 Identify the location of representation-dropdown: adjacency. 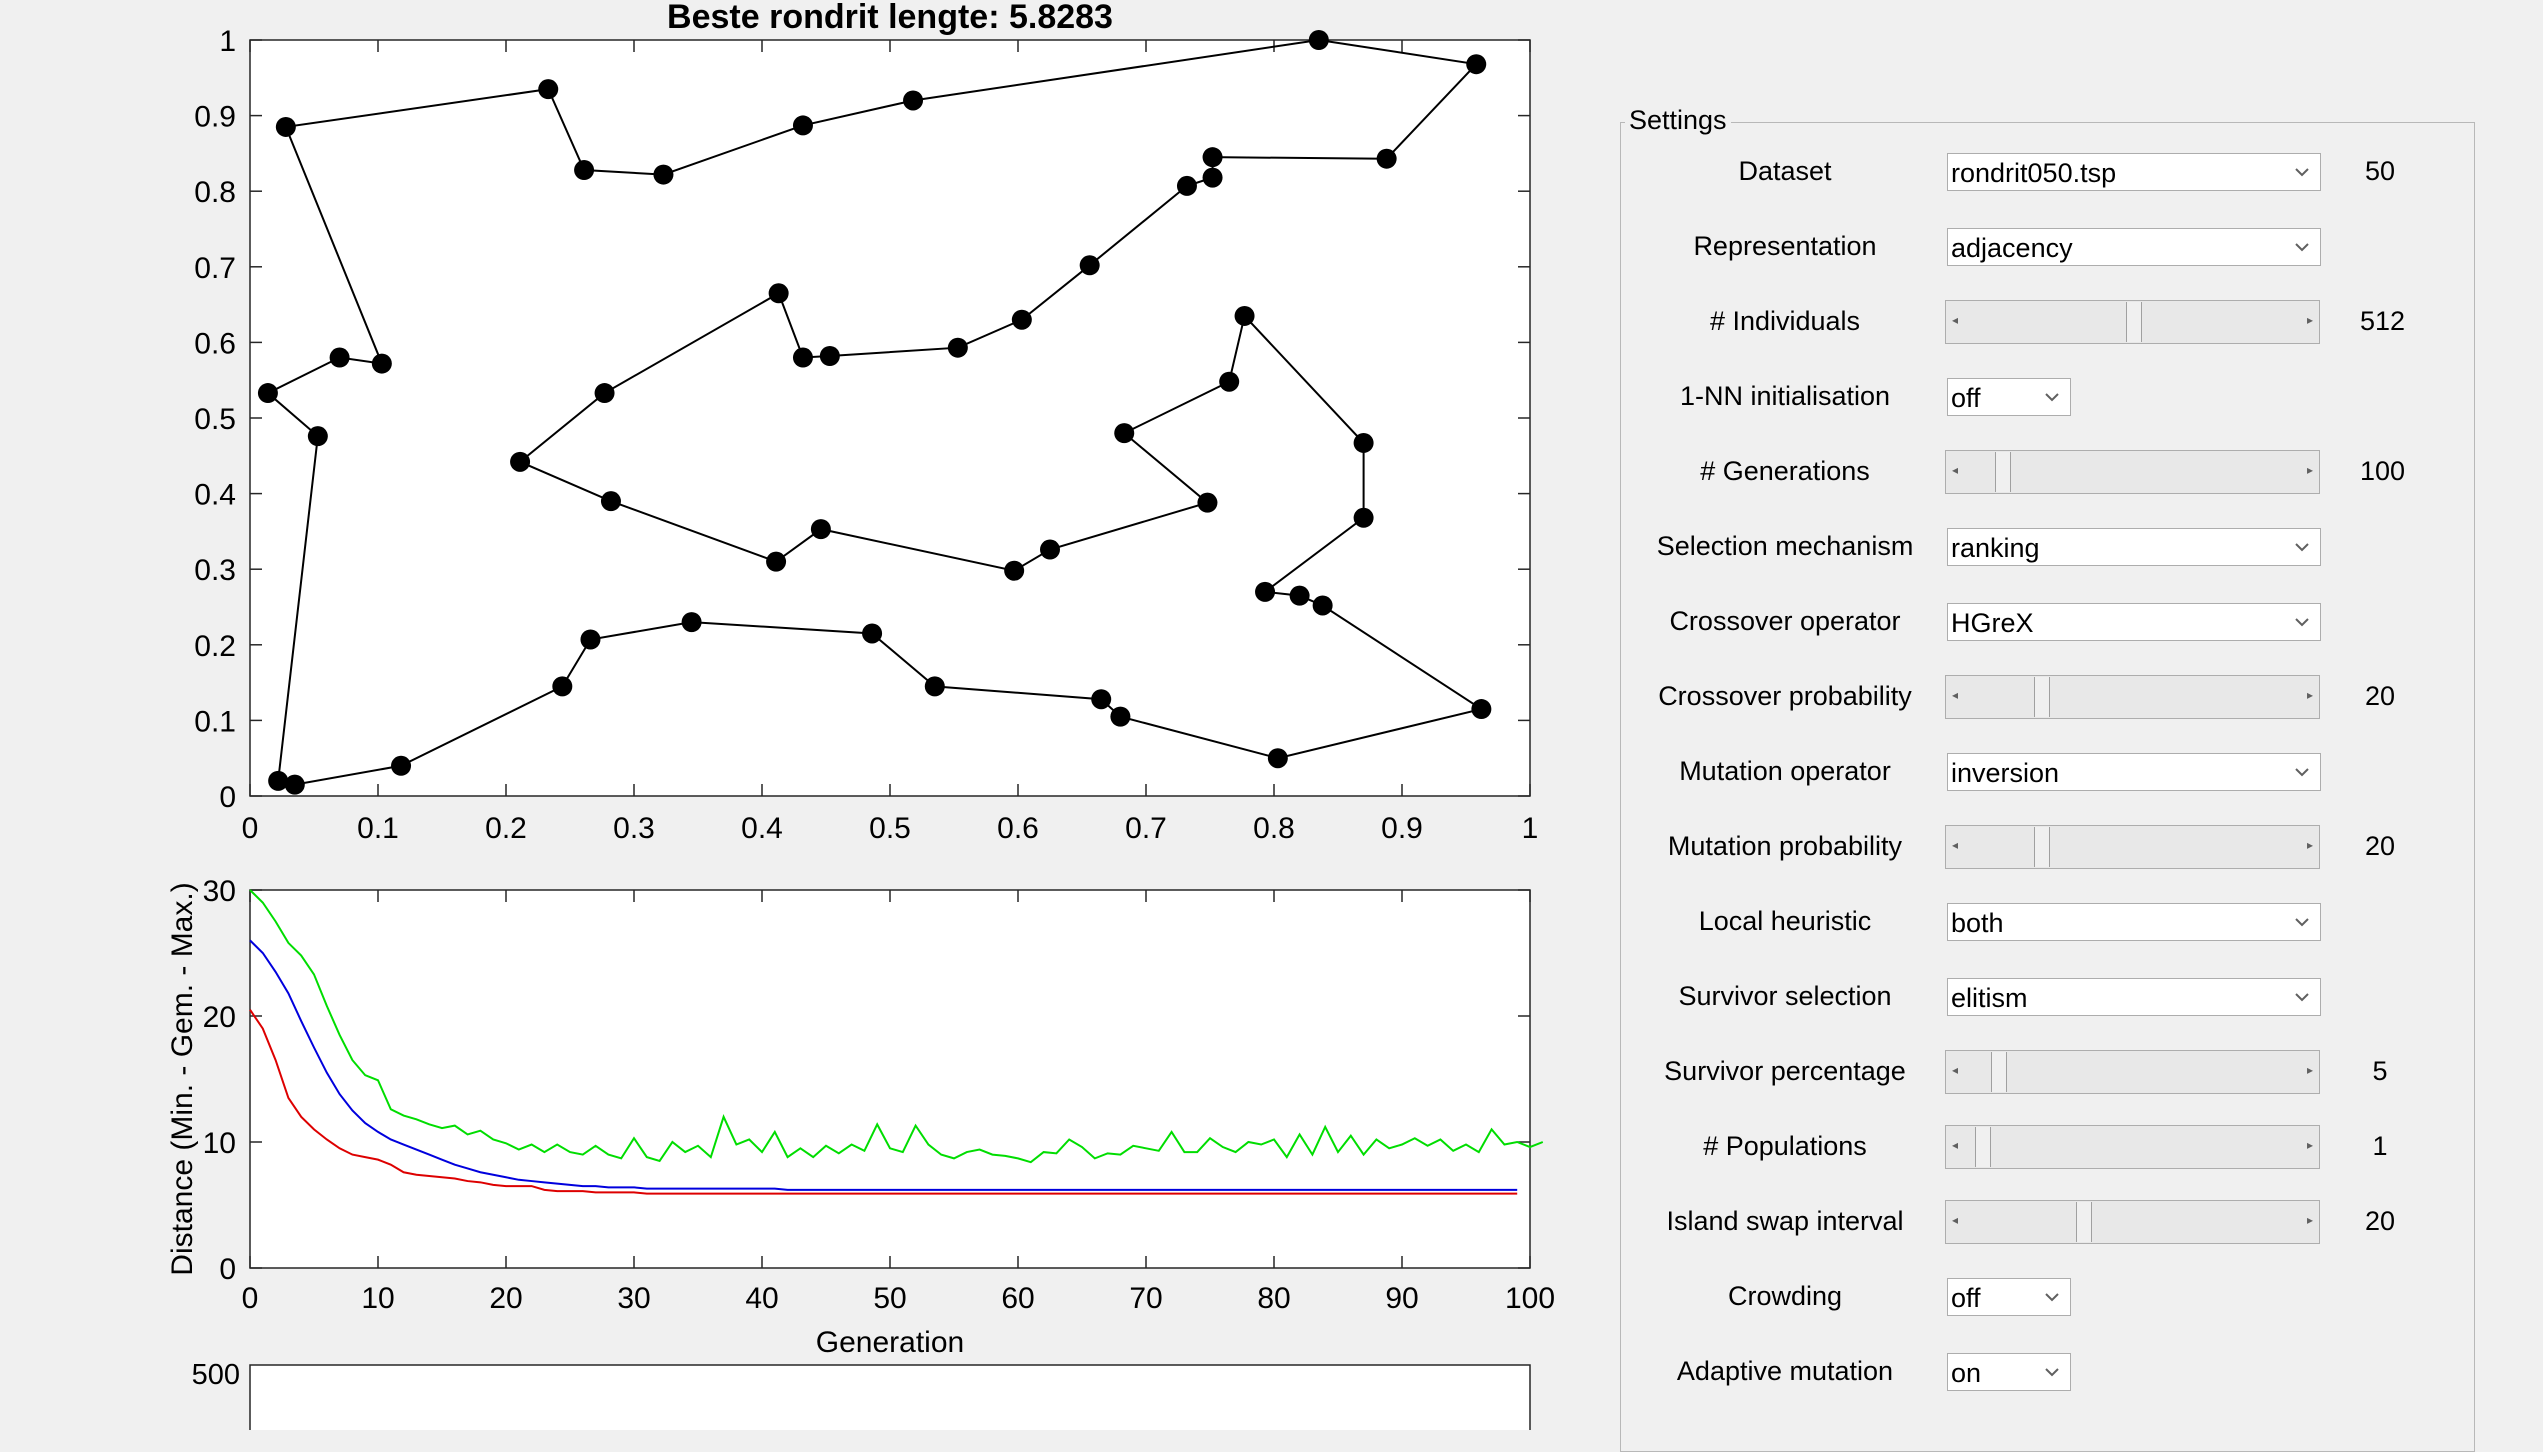
(2134, 247).